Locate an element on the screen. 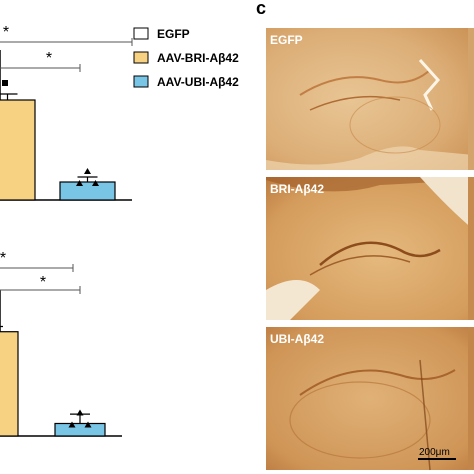 This screenshot has width=474, height=474. legend-label-egfp: EGFP is located at coordinates (173, 34).